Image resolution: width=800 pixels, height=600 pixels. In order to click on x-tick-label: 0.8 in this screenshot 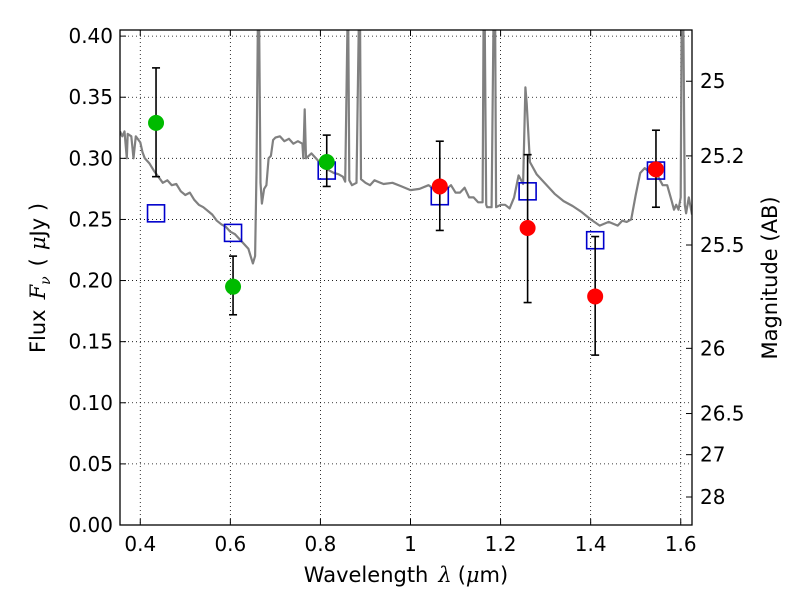, I will do `click(321, 544)`.